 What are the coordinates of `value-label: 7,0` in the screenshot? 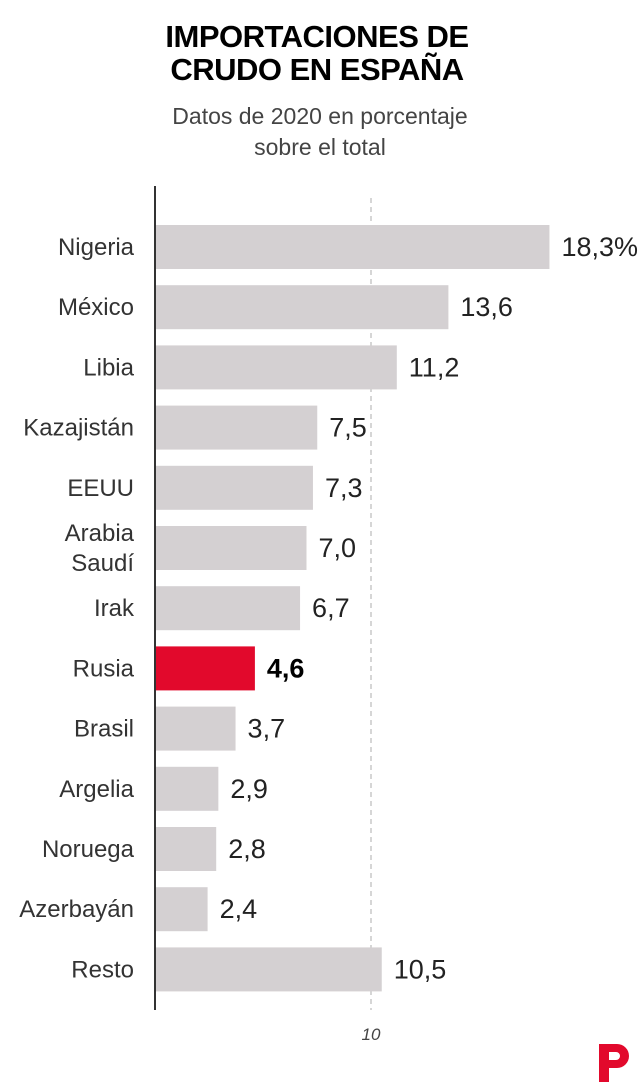 It's located at (338, 548).